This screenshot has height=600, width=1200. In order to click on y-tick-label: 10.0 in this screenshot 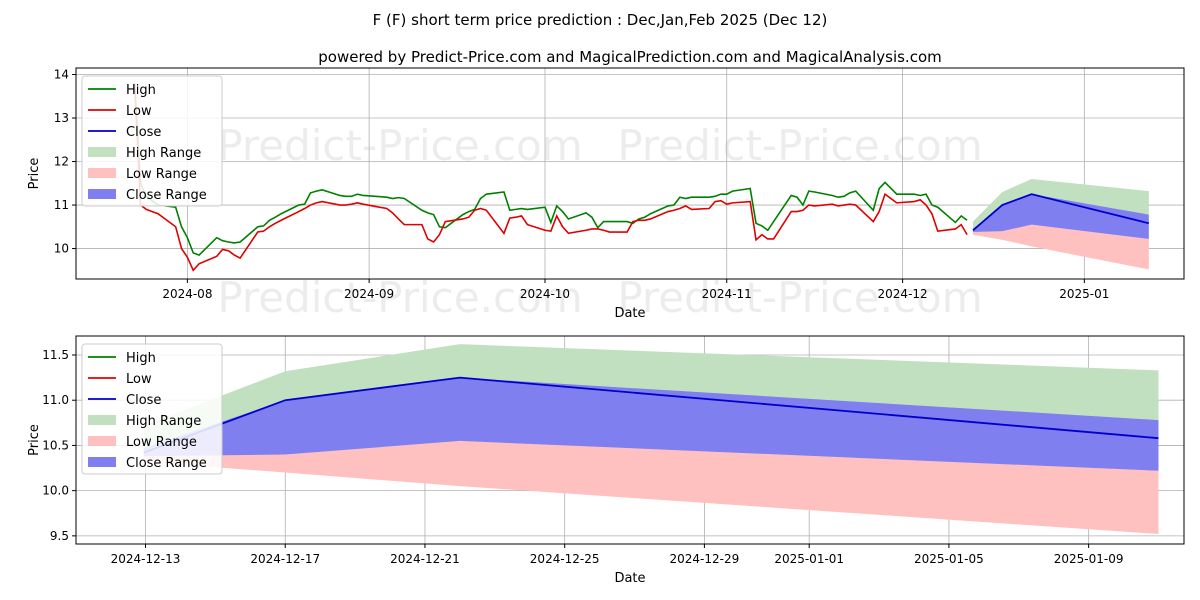, I will do `click(55, 491)`.